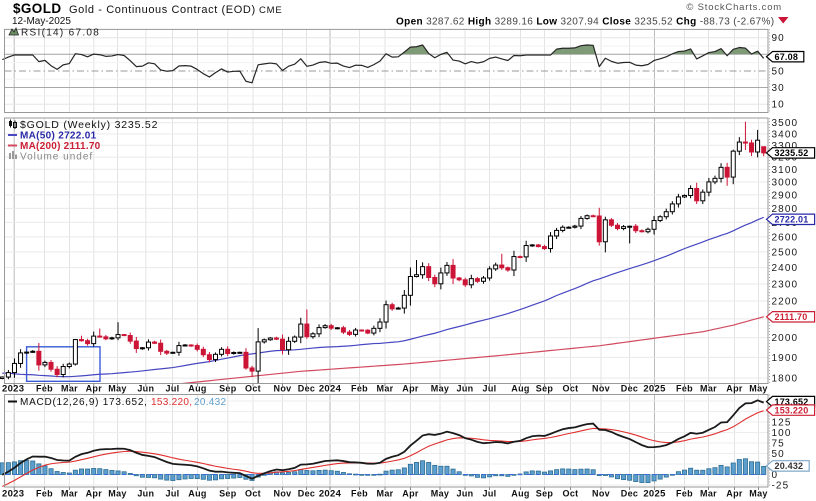  Describe the element at coordinates (41, 21) in the screenshot. I see `svg-text: 12-May-2025` at that location.